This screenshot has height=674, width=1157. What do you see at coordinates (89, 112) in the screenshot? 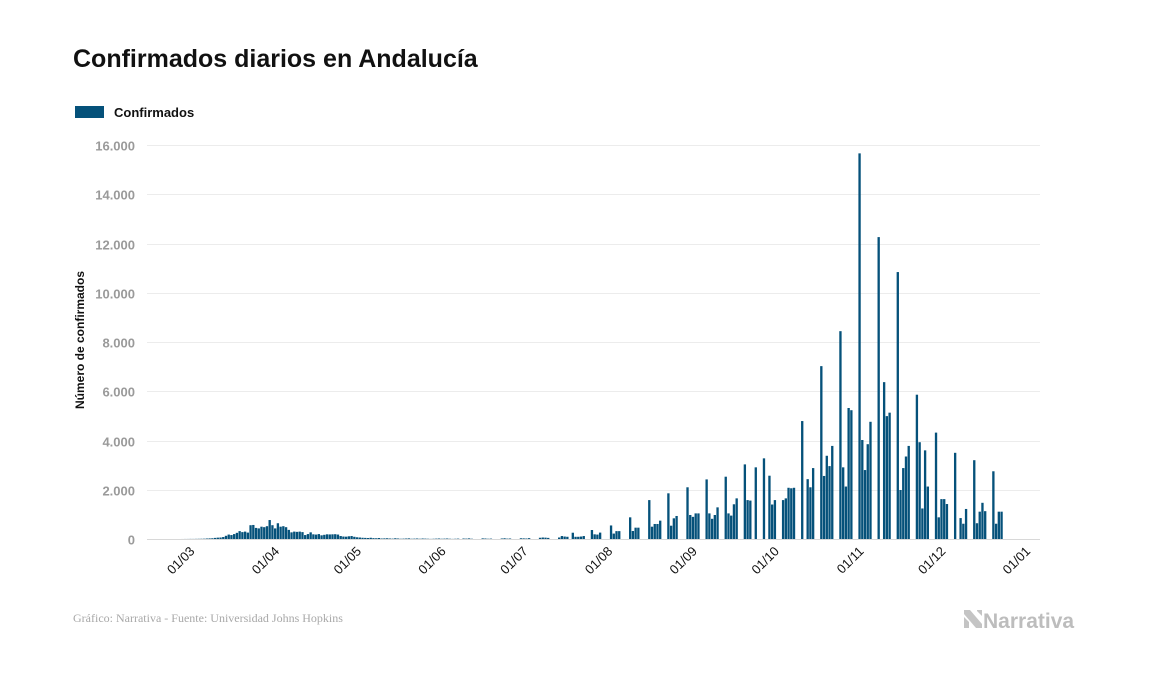
I see `legend-swatch` at bounding box center [89, 112].